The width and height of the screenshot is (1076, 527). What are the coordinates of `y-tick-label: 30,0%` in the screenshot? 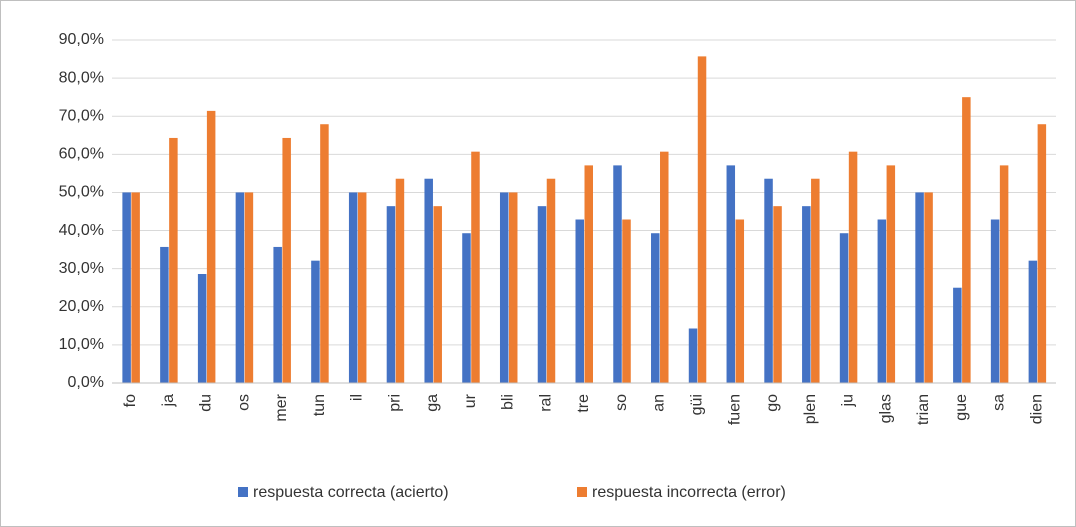 It's located at (81, 268).